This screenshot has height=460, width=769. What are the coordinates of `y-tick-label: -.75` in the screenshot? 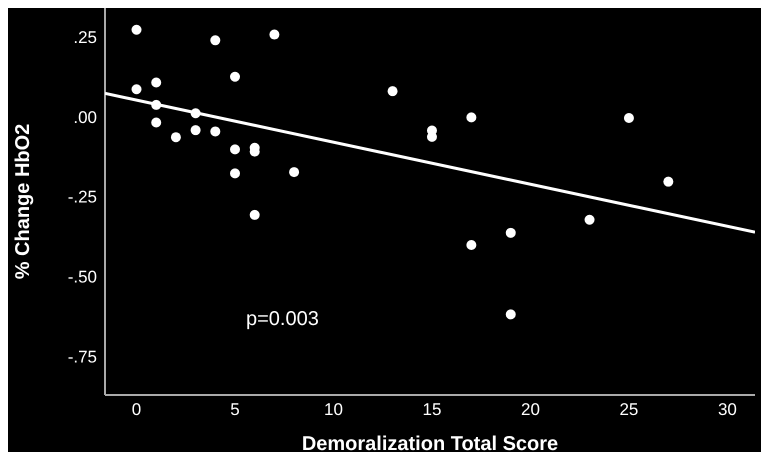 It's located at (82, 357).